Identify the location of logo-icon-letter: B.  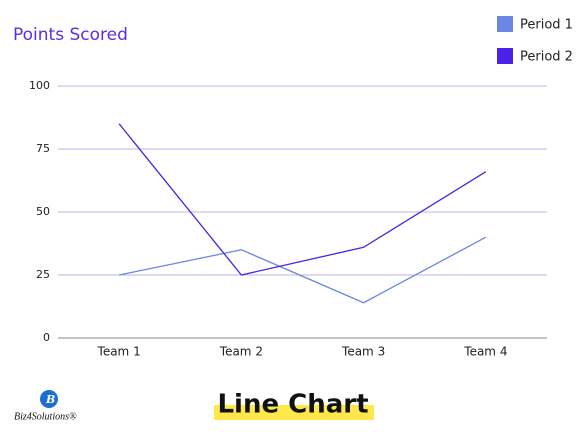
(50, 399).